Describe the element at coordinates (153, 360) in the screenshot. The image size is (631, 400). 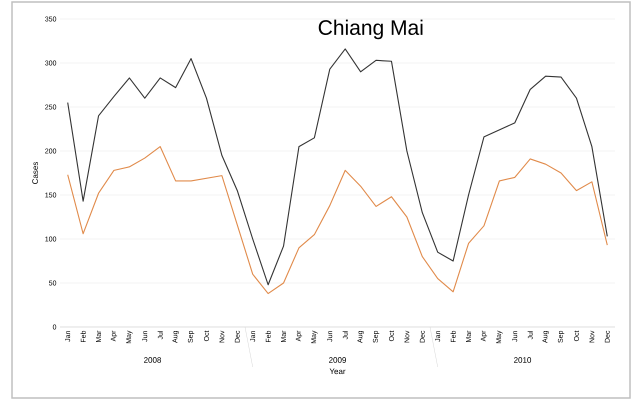
I see `text: 2008` at that location.